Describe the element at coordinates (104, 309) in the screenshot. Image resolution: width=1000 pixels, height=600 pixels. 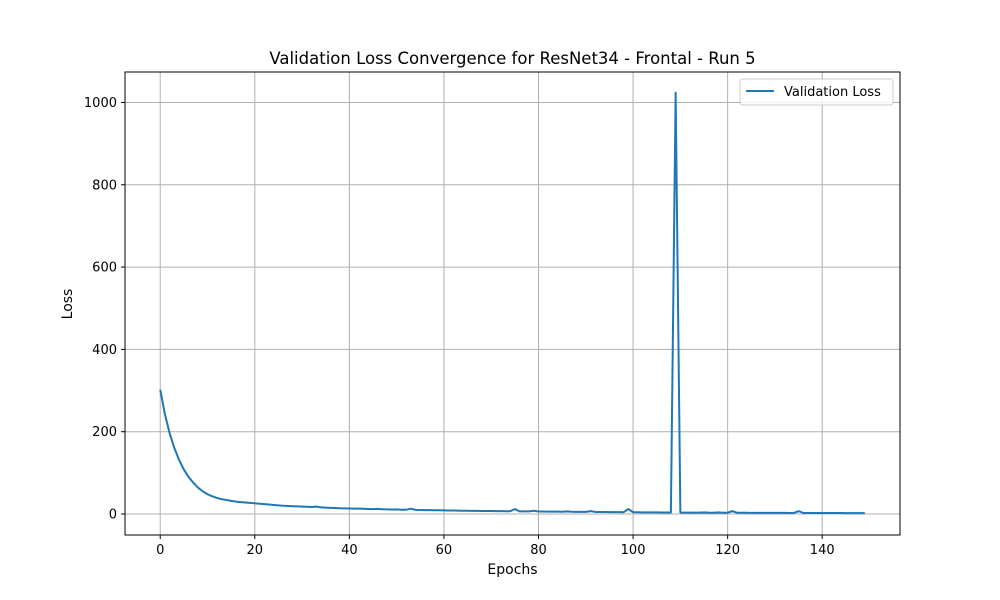
I see `y-axis: 0 200 400 600 800 1000` at that location.